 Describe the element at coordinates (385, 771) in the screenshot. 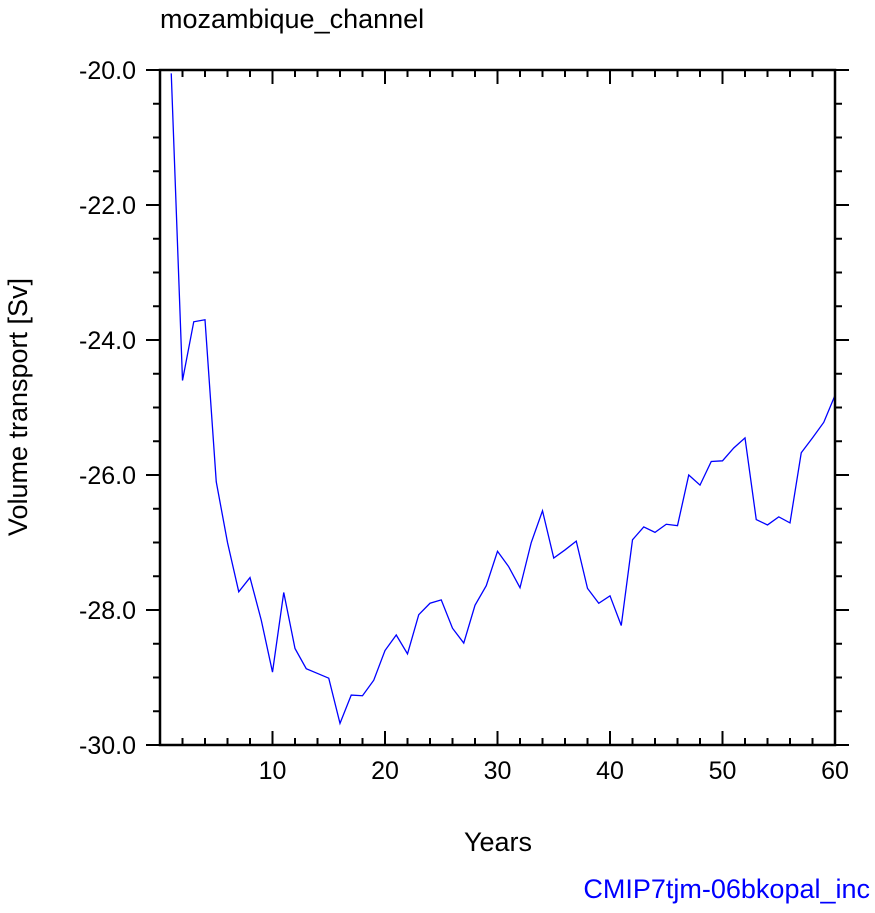

I see `x-tick-label: 20` at that location.